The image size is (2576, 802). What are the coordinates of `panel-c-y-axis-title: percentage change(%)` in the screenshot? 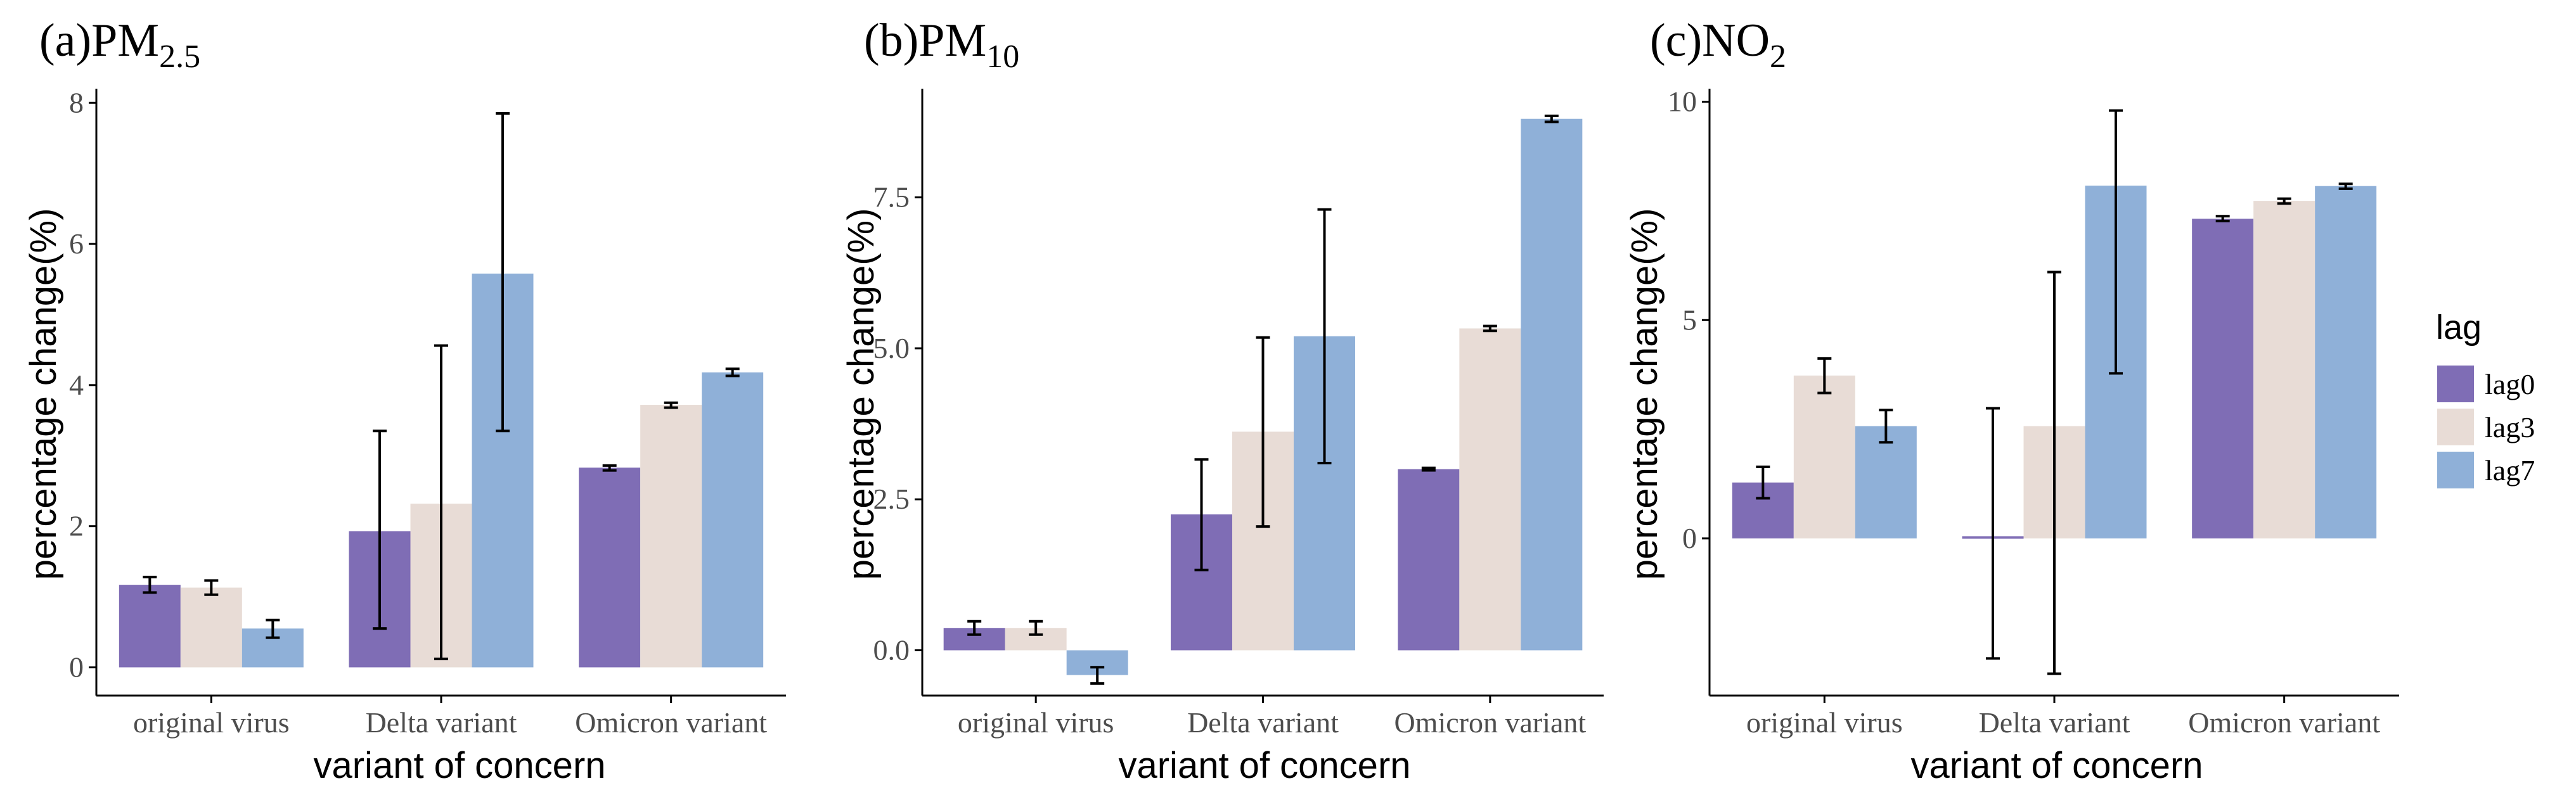 It's located at (1644, 394).